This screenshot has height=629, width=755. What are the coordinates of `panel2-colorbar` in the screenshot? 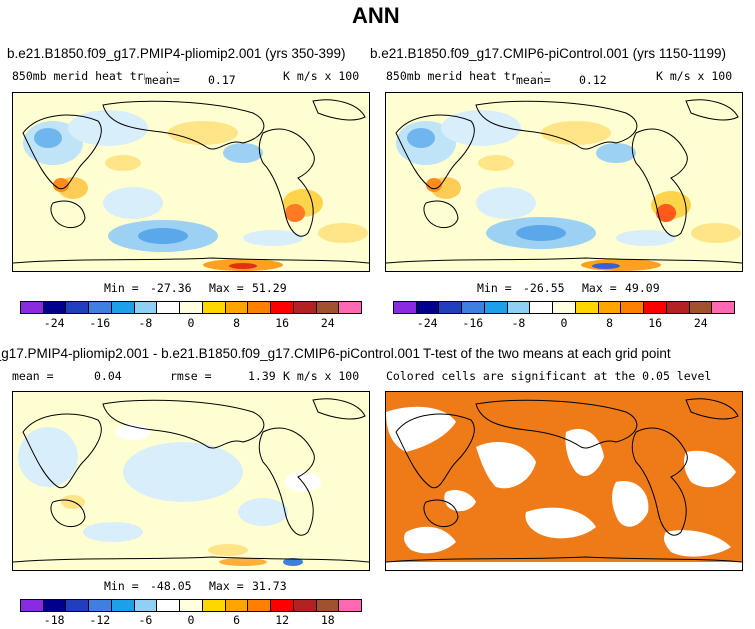 It's located at (564, 307).